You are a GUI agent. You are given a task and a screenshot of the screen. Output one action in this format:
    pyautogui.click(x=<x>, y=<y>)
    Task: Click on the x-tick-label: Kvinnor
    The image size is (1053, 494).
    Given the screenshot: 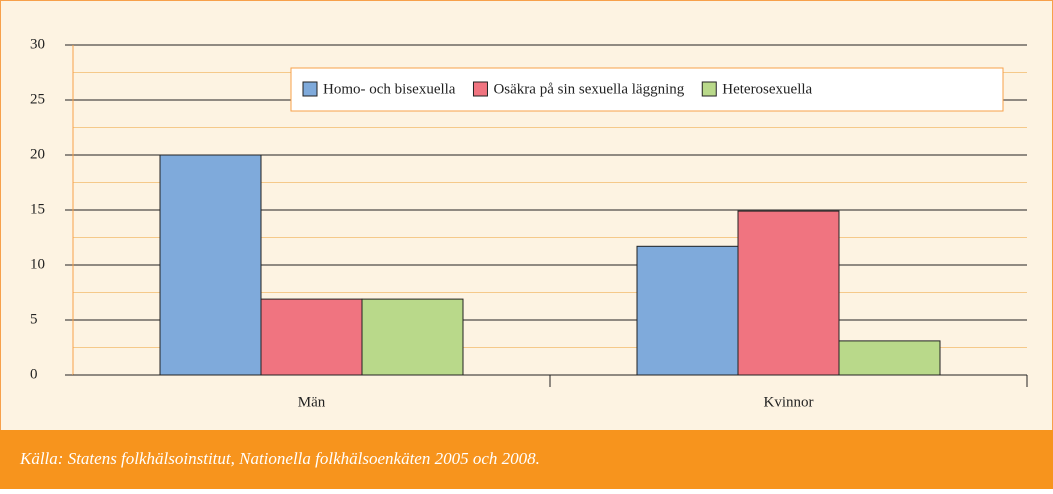 What is the action you would take?
    pyautogui.click(x=789, y=402)
    